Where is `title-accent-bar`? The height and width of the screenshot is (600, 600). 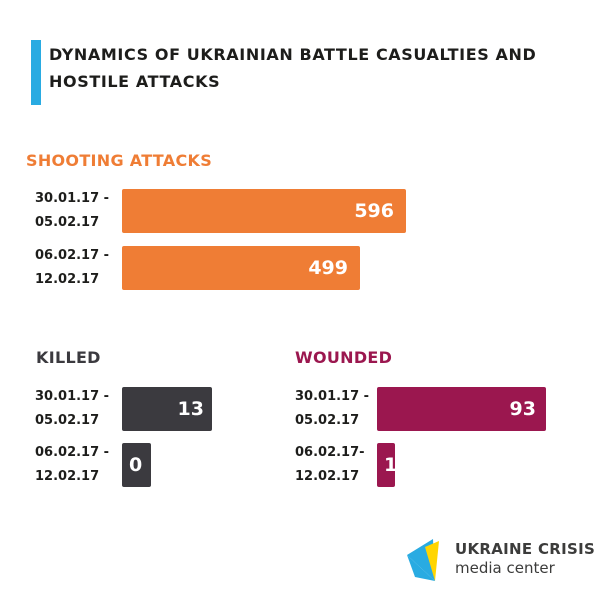 title-accent-bar is located at coordinates (36, 72).